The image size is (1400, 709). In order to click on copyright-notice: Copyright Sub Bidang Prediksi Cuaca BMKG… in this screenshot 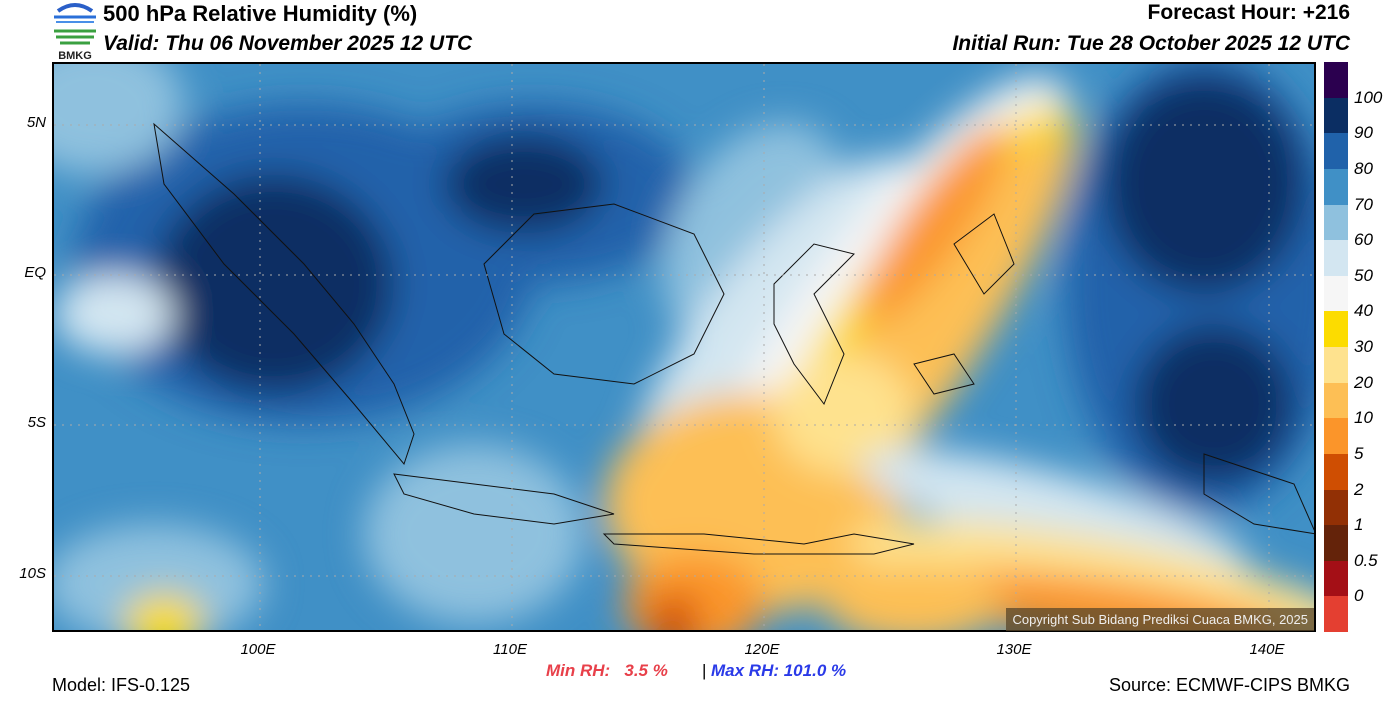, I will do `click(1160, 619)`.